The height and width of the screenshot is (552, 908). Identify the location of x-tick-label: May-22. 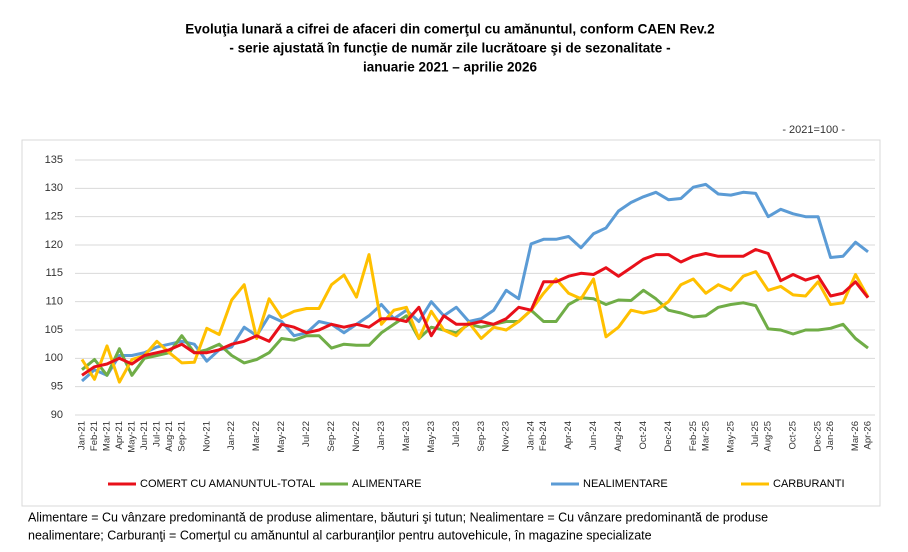
(281, 437).